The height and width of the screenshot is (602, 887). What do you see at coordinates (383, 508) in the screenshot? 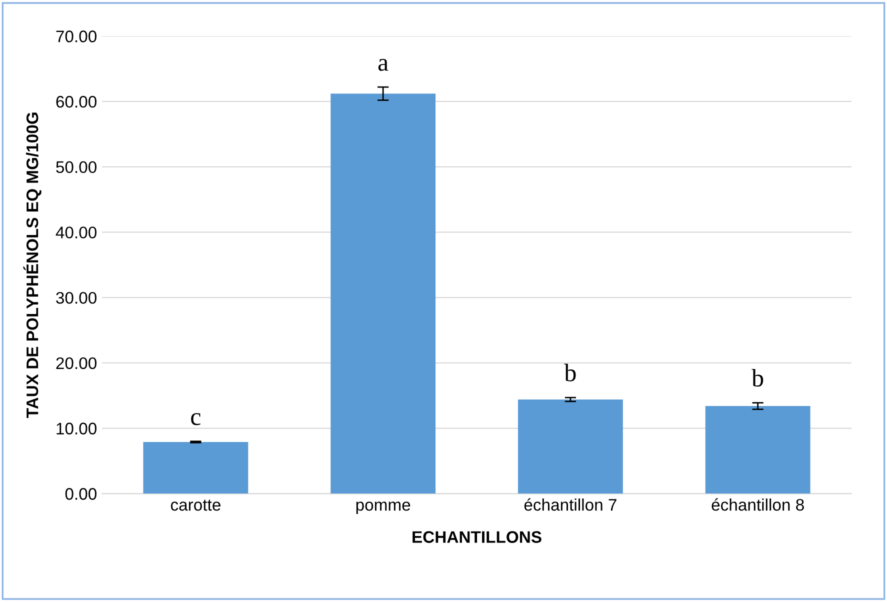
I see `x-tick-label: pomme` at bounding box center [383, 508].